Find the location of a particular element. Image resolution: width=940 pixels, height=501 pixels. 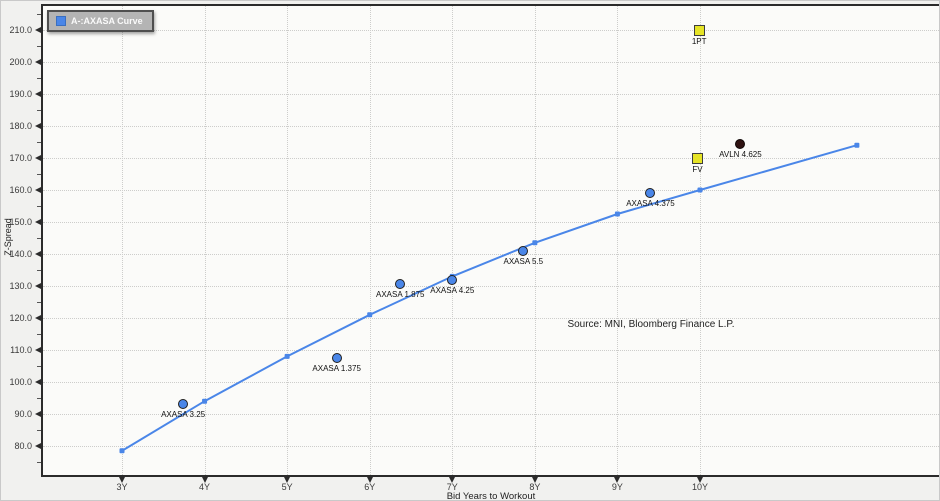

source-note: Source: MNI, Bloomberg Finance L.P. is located at coordinates (651, 324).